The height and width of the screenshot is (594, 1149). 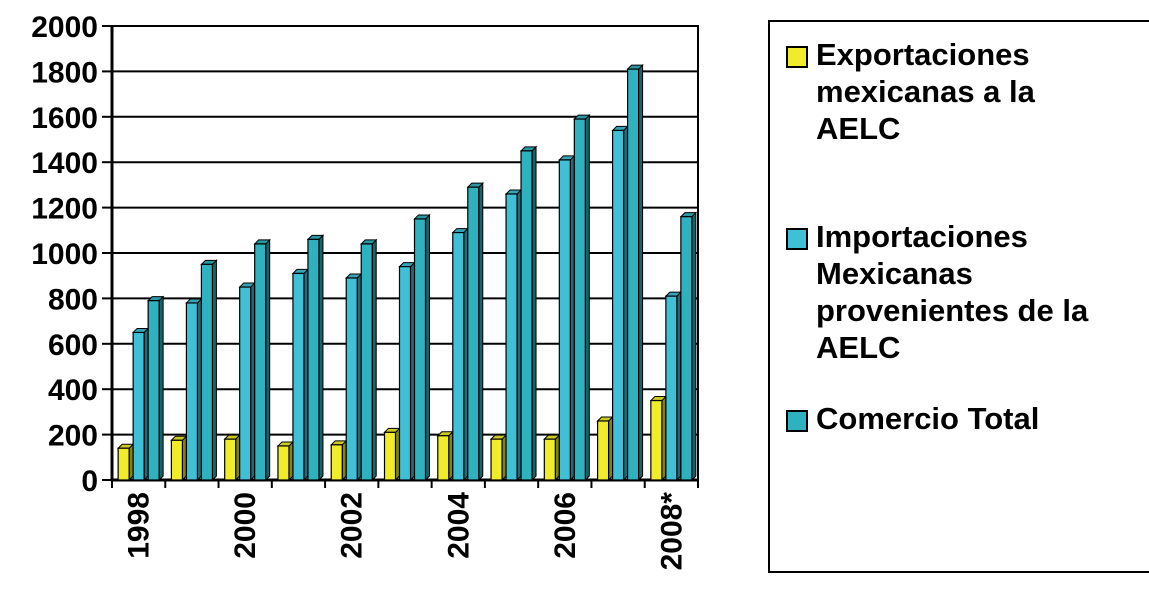 I want to click on legend-item-comercio-total: Comercio Total, so click(x=912, y=418).